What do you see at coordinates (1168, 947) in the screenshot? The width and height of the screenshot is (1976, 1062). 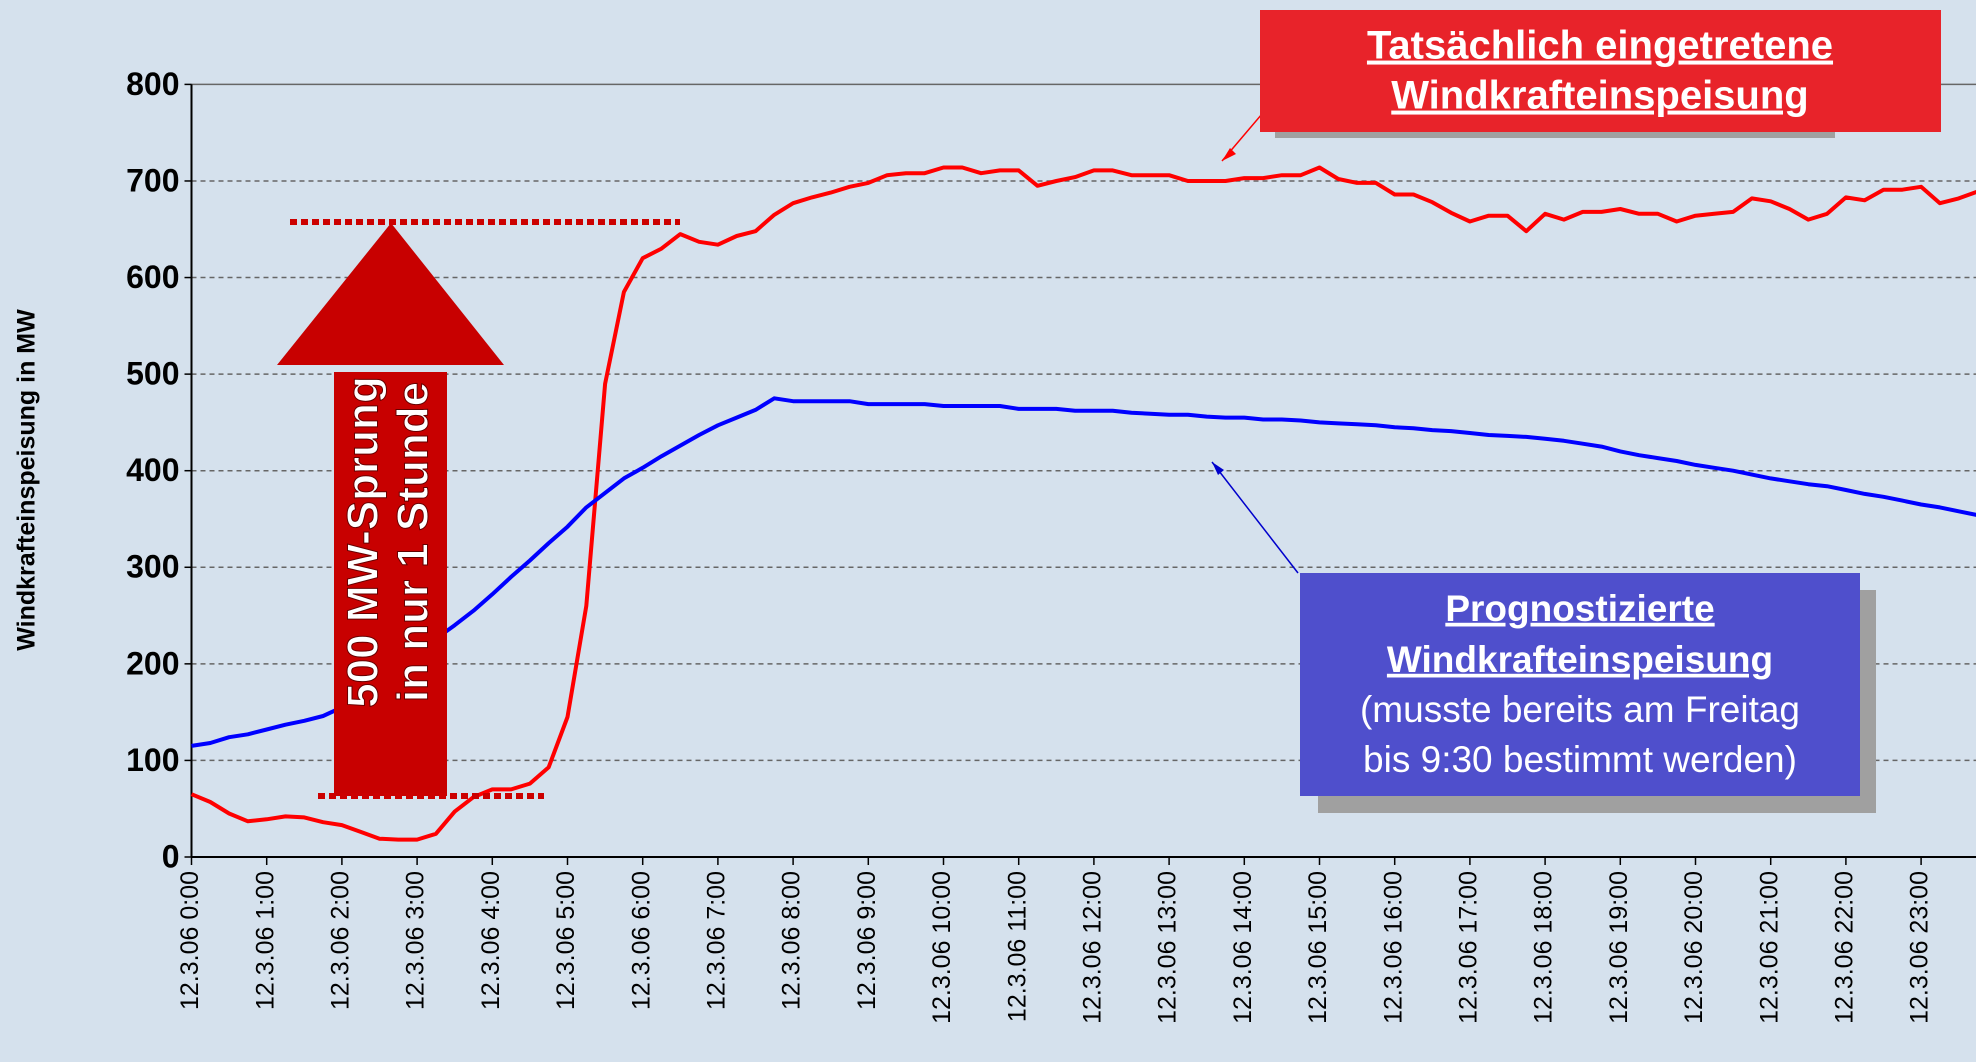 I see `x-tick-label: 12.3.06 13:00` at bounding box center [1168, 947].